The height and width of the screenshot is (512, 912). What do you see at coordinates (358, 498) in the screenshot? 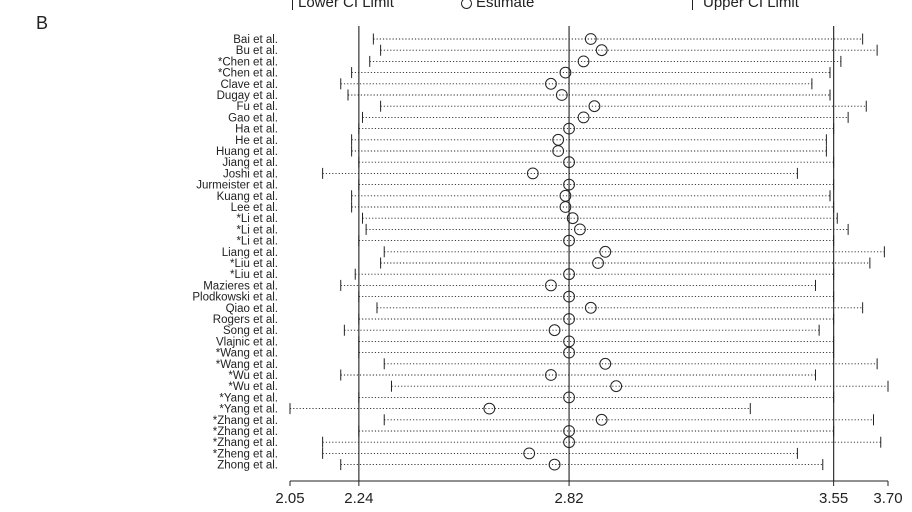
I see `x-tick-label: 2.24` at bounding box center [358, 498].